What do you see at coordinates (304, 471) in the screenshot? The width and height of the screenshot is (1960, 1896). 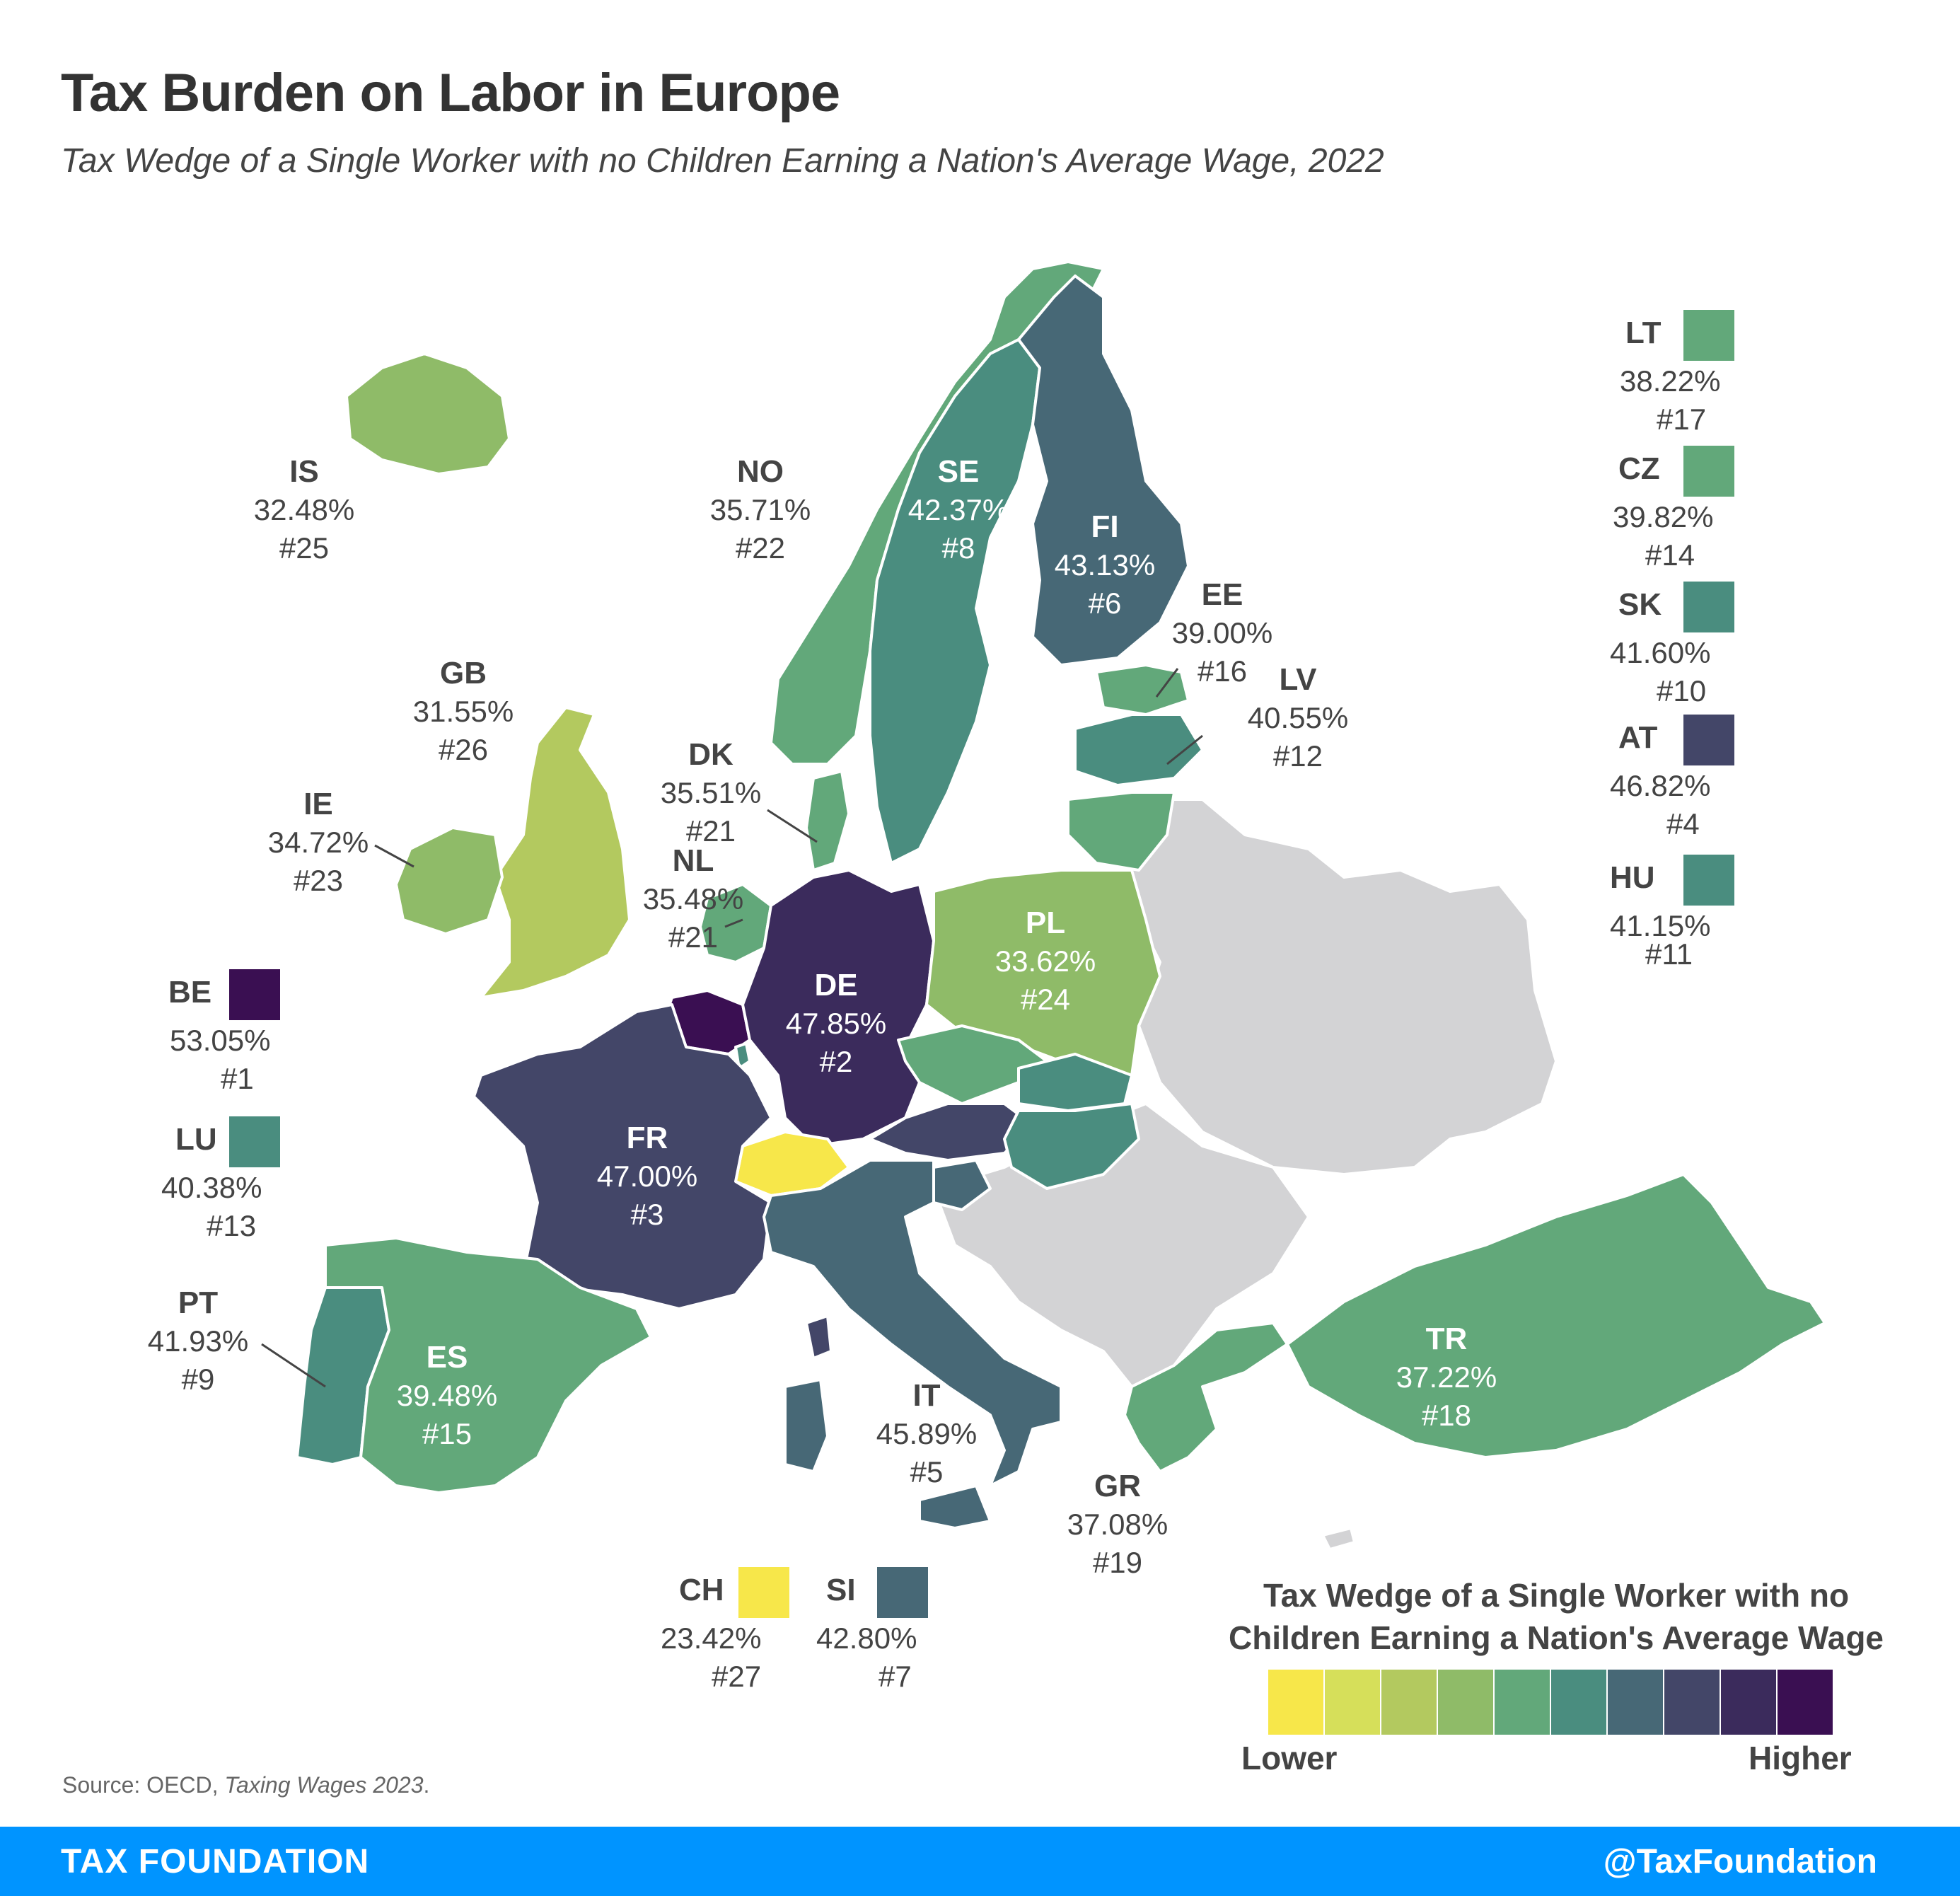 I see `country-code: IS` at bounding box center [304, 471].